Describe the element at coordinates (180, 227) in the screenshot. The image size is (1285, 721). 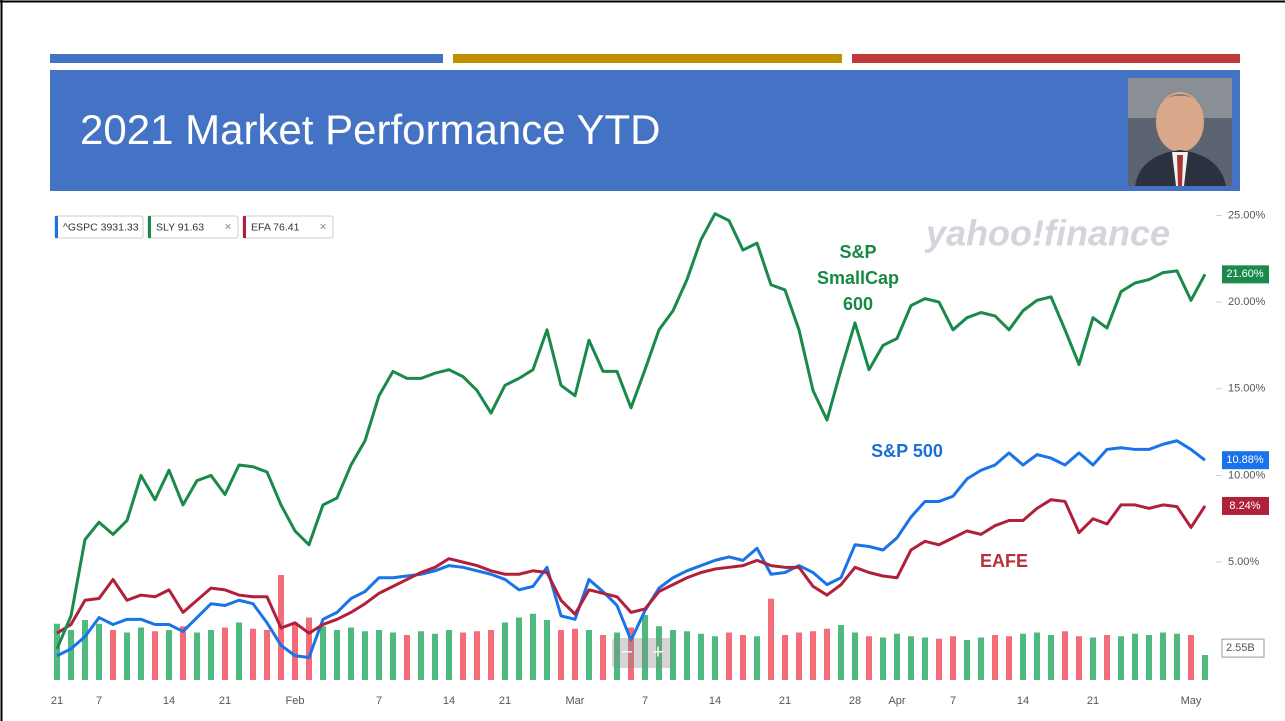
I see `legend-label: SLY 91.63` at that location.